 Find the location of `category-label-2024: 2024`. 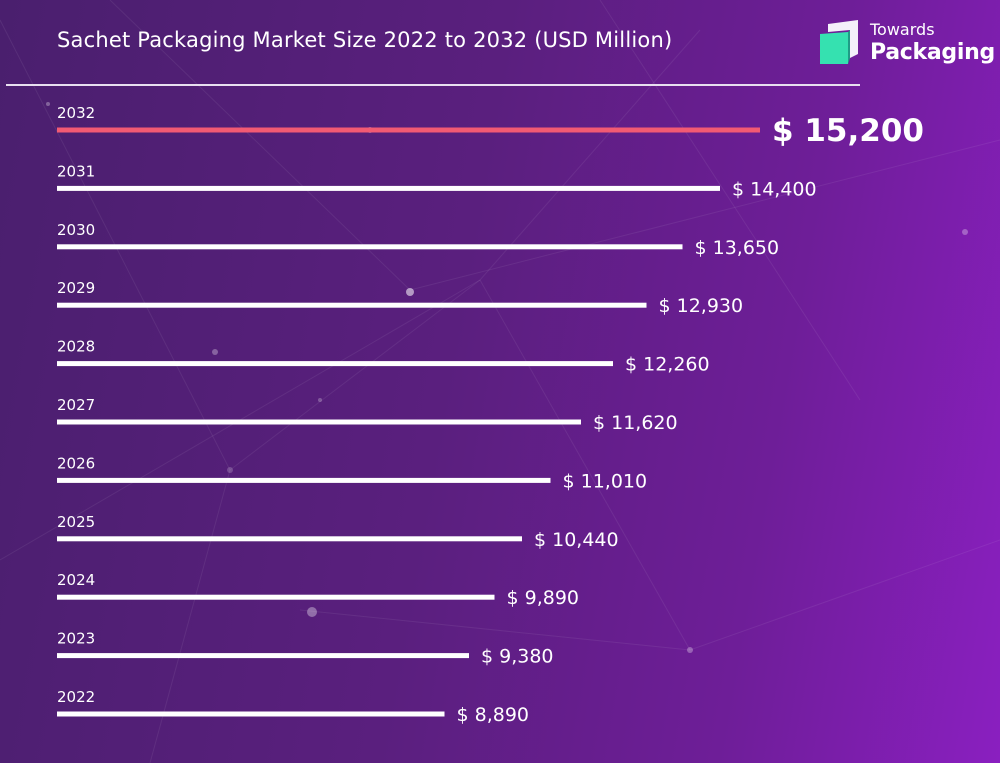

category-label-2024: 2024 is located at coordinates (76, 580).